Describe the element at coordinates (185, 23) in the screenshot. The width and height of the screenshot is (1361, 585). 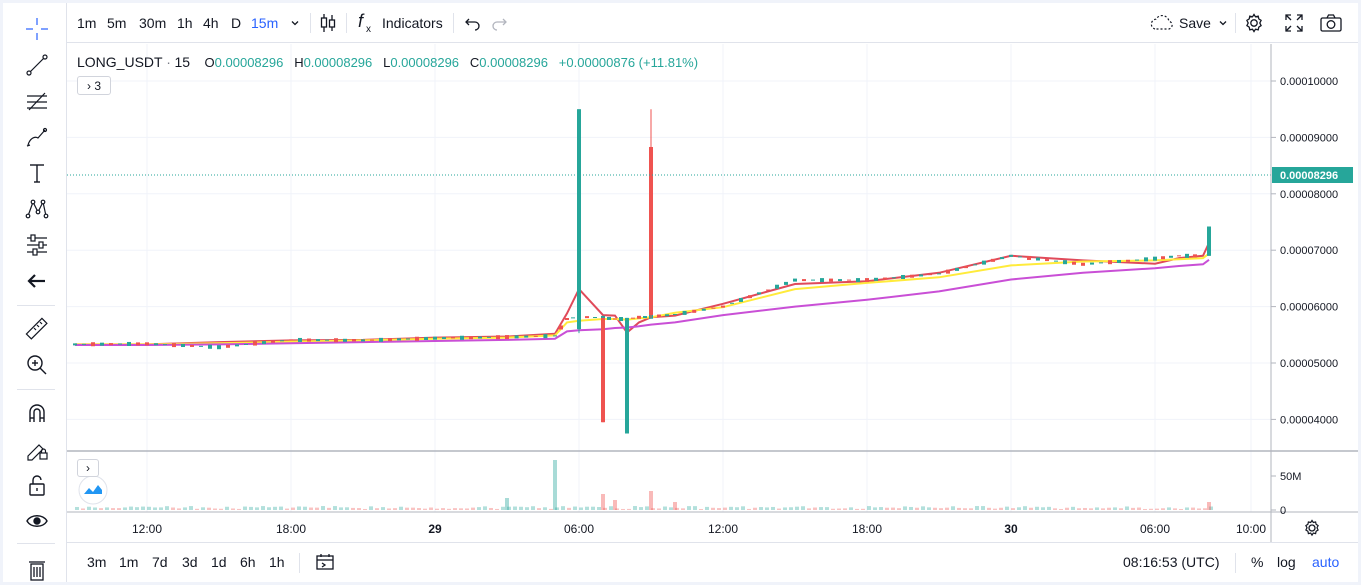
I see `interval-1h: 1h` at that location.